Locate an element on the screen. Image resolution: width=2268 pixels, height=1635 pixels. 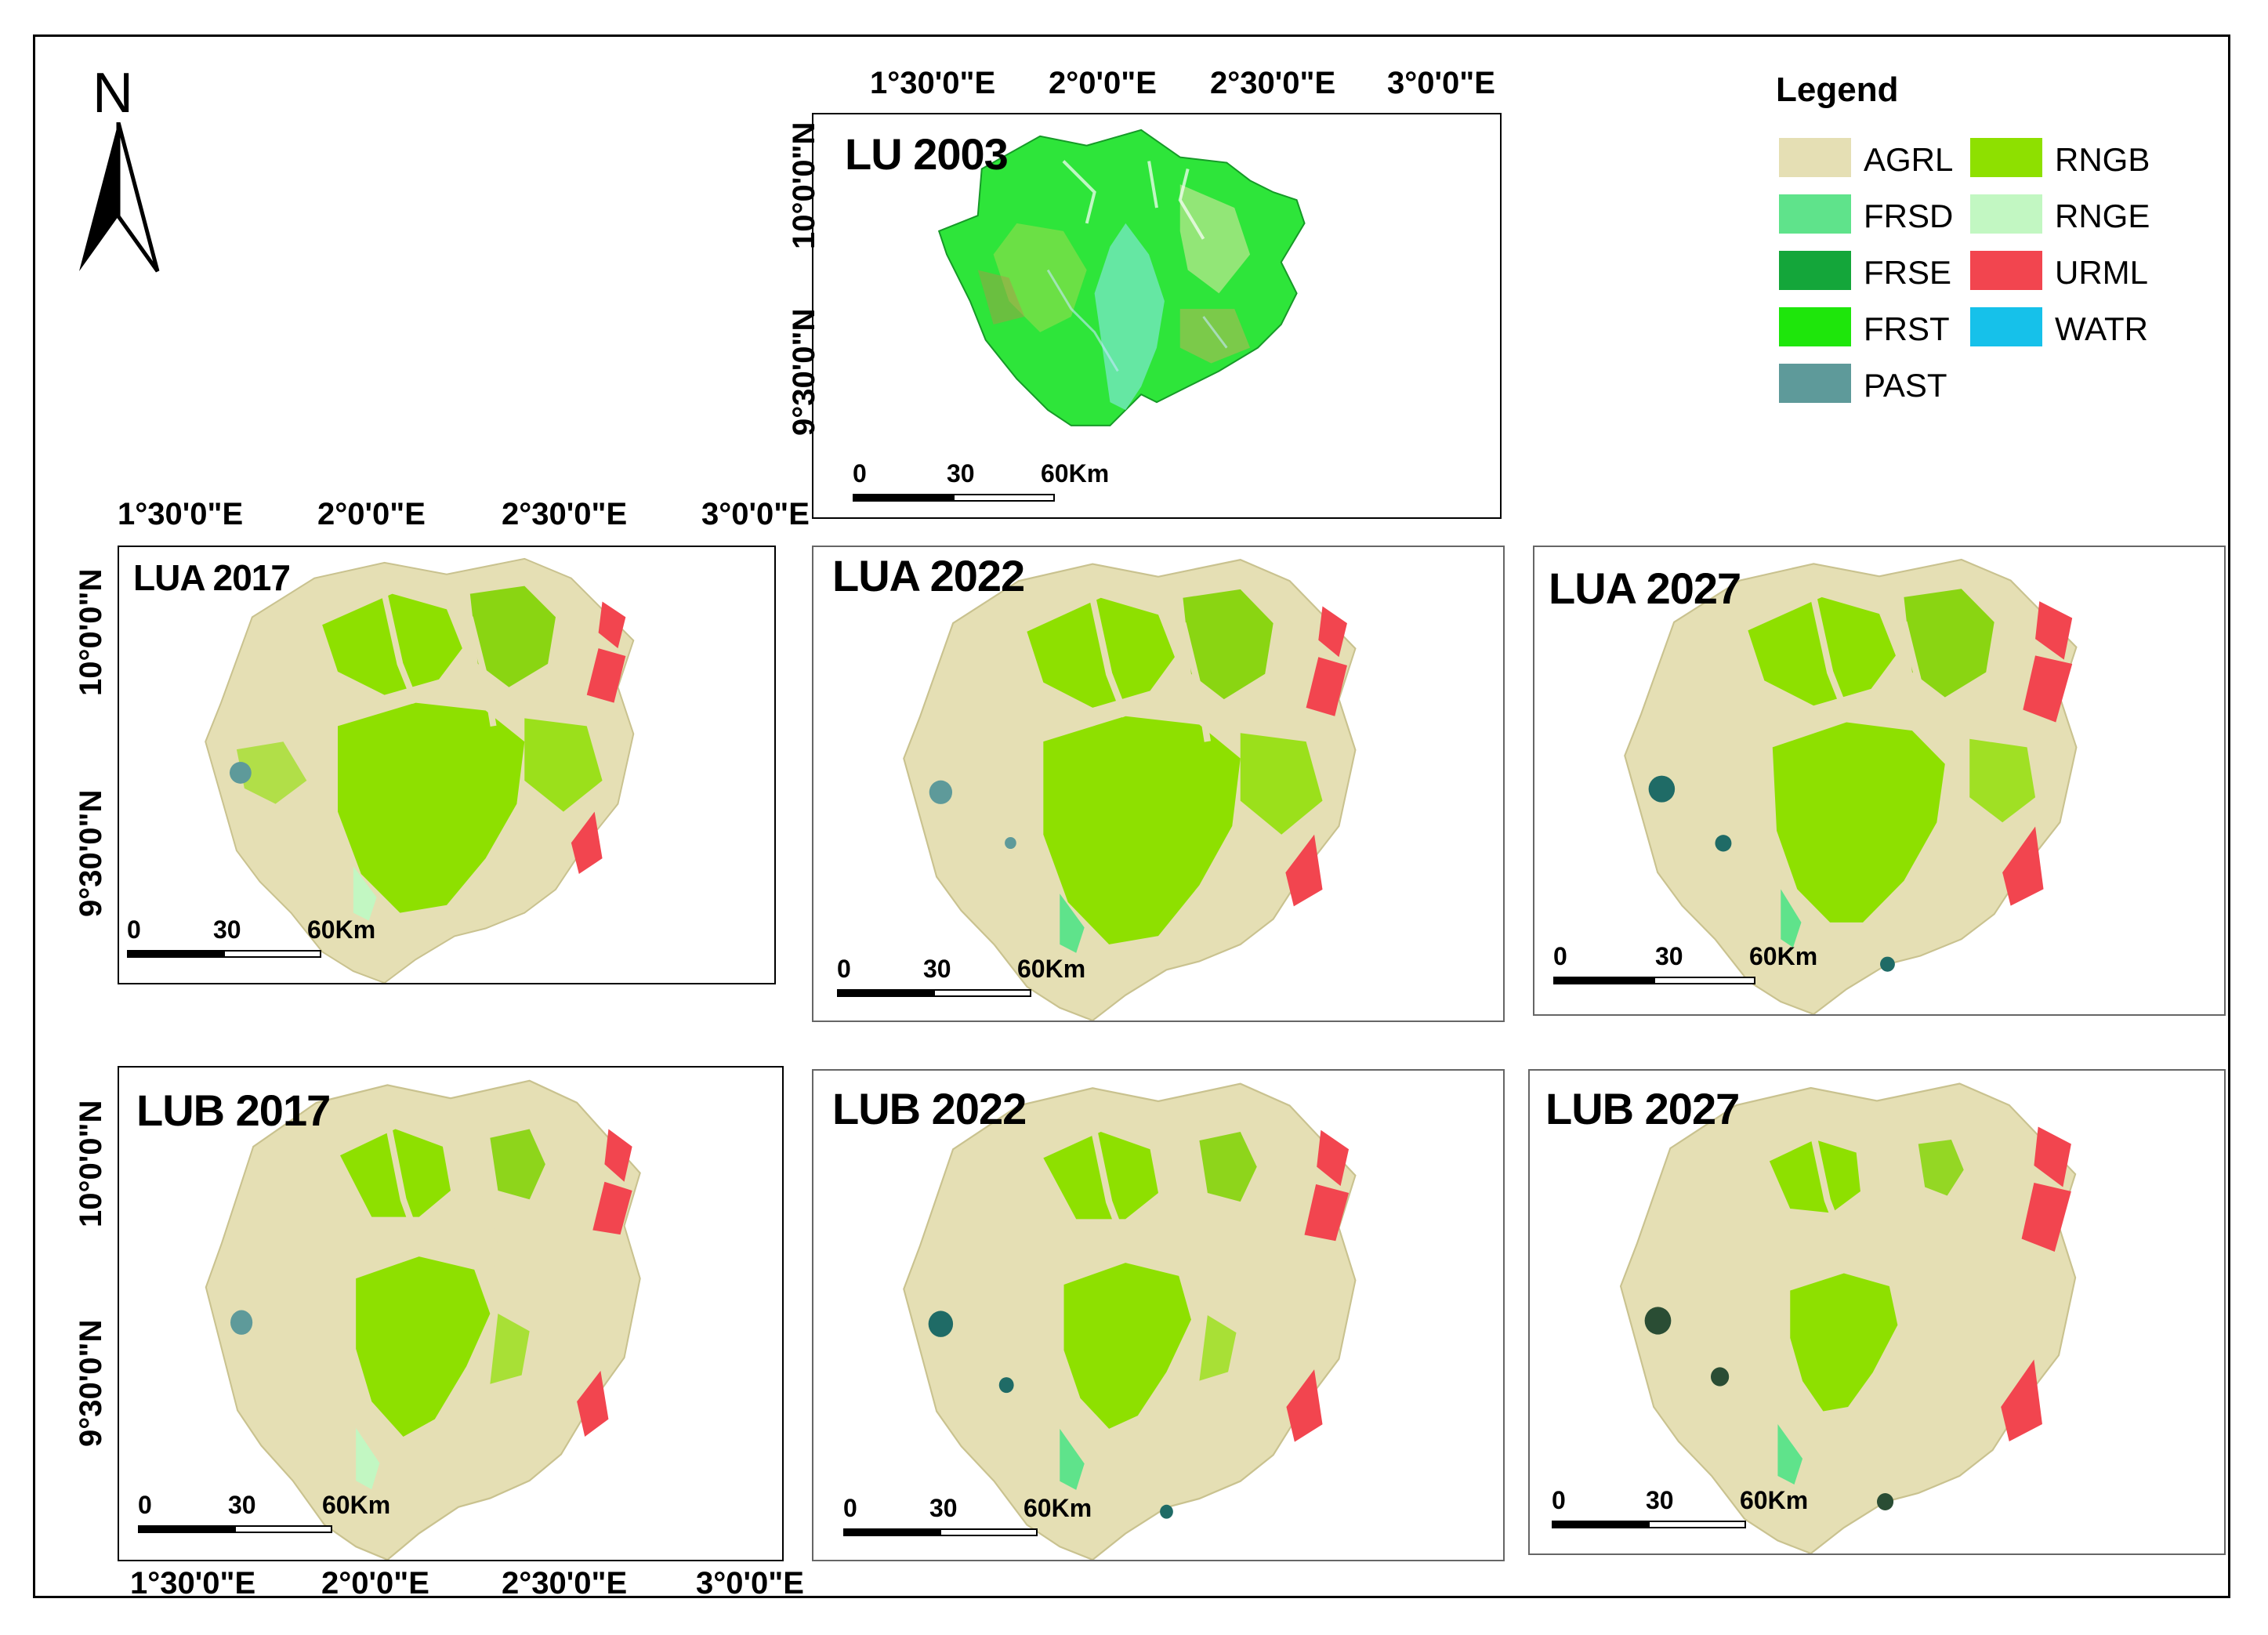
legend-label: RNGE is located at coordinates (2102, 216).